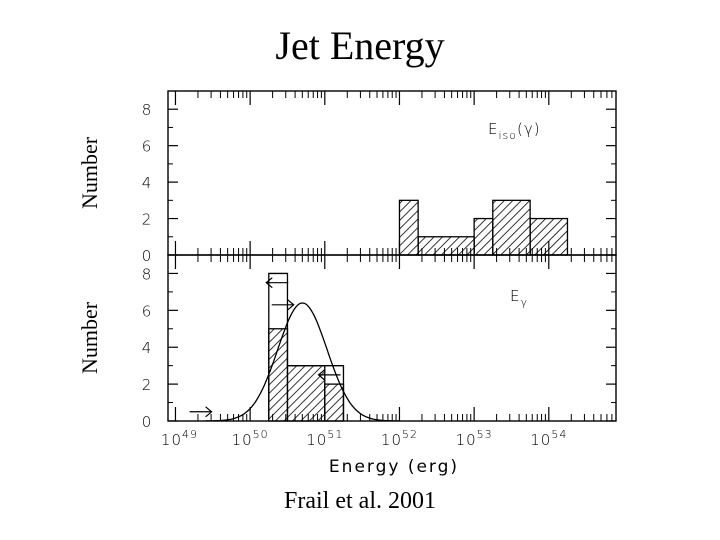 The height and width of the screenshot is (540, 720). What do you see at coordinates (399, 438) in the screenshot?
I see `xtick-label-3: 1052` at bounding box center [399, 438].